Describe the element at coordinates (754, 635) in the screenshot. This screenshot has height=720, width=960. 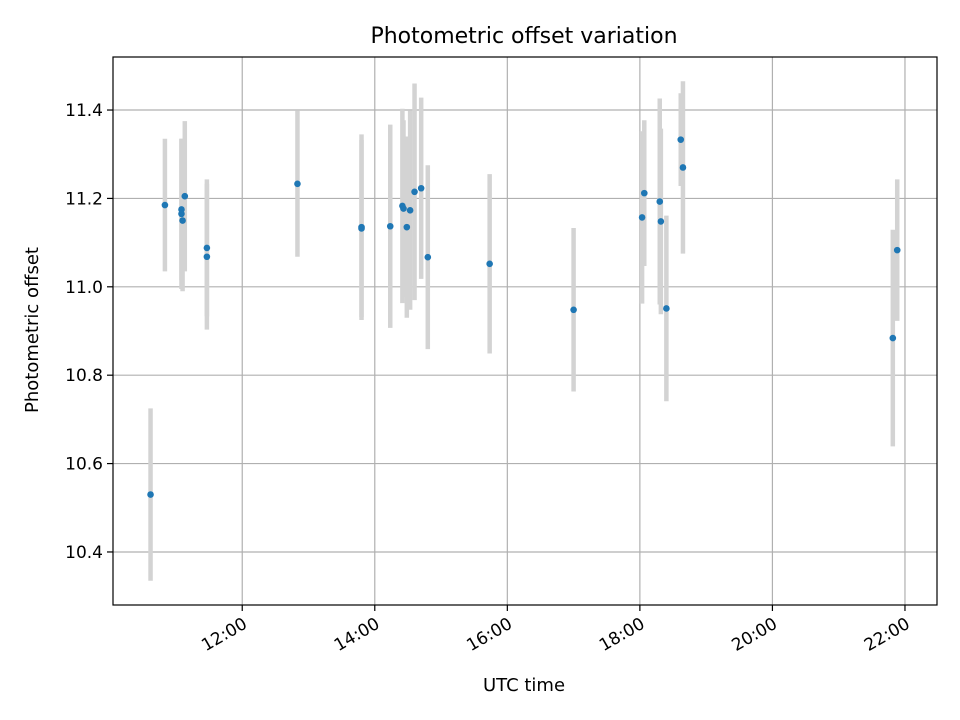
I see `x-tick-label: 20:00` at that location.